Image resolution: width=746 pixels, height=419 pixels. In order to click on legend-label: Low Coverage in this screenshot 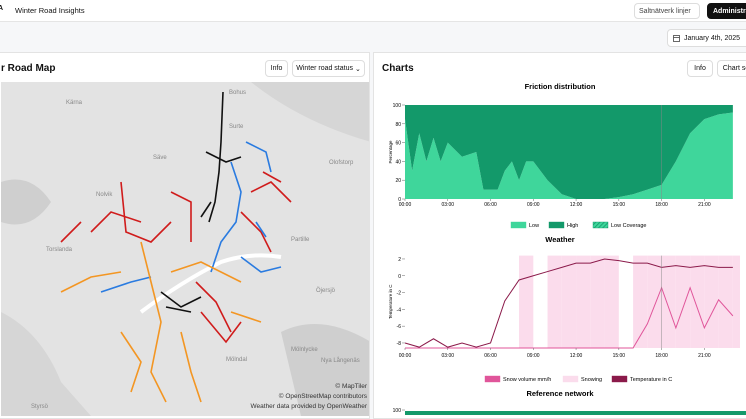, I will do `click(628, 226)`.